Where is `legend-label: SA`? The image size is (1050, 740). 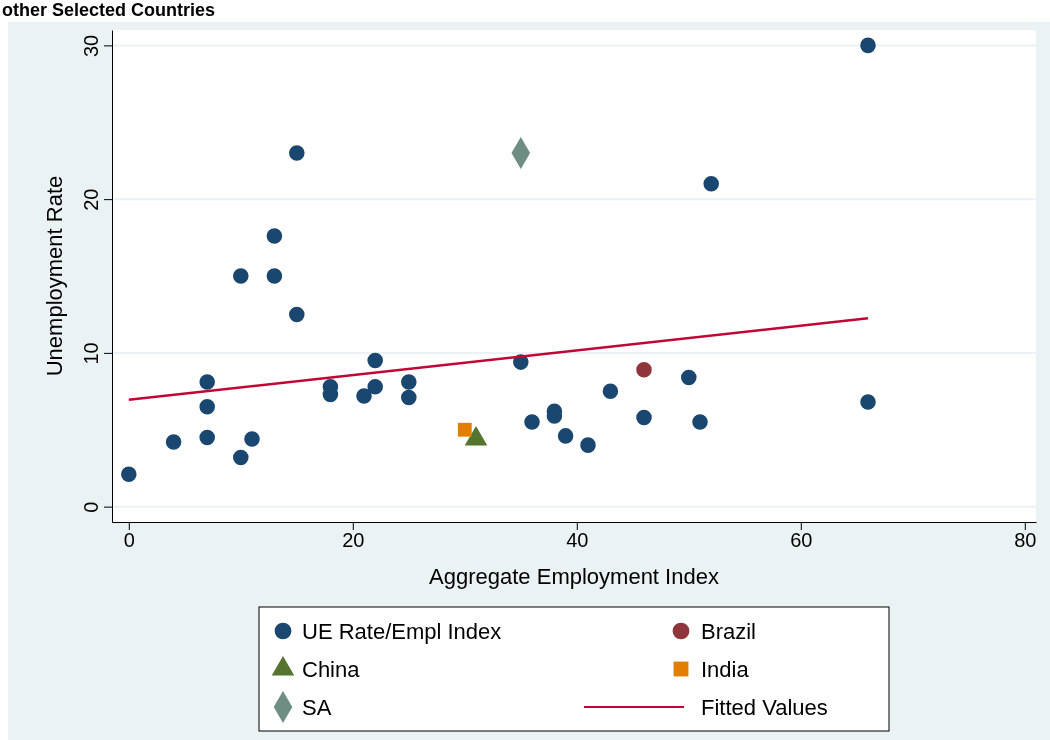
legend-label: SA is located at coordinates (317, 707).